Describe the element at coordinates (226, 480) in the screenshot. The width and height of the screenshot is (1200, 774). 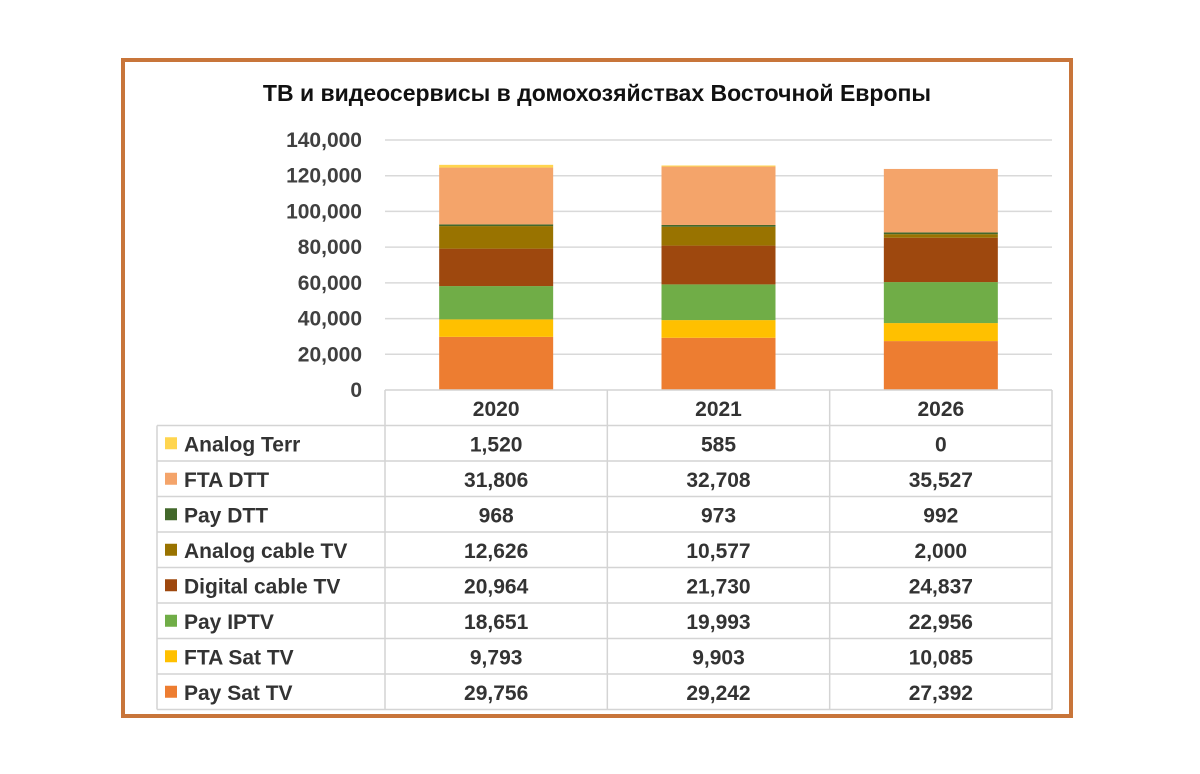
I see `legend-label: FTA DTT` at that location.